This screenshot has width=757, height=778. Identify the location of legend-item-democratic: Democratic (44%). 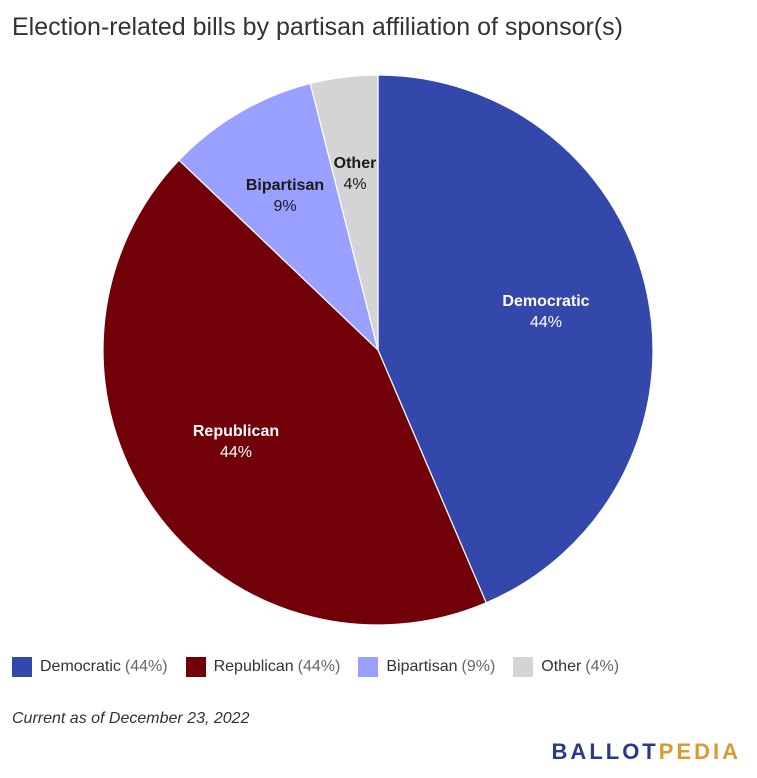
(90, 667).